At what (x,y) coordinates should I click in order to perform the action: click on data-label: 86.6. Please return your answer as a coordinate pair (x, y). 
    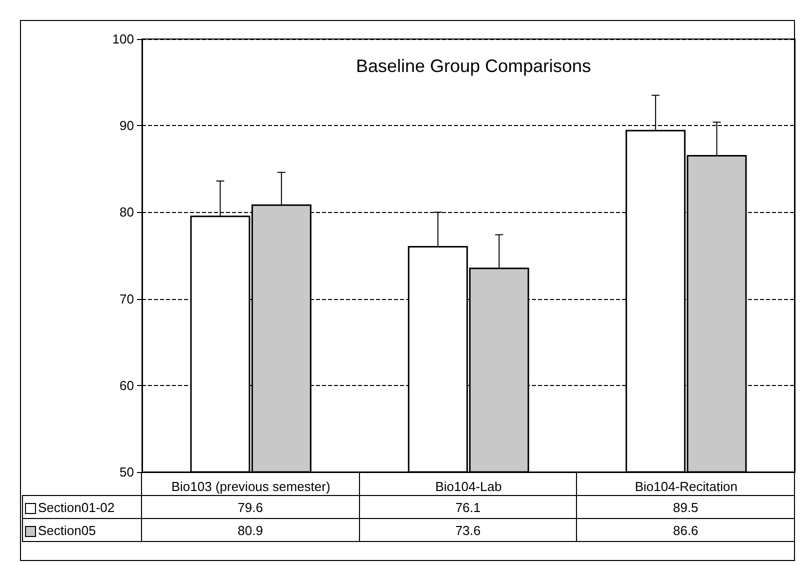
    Looking at the image, I should click on (685, 530).